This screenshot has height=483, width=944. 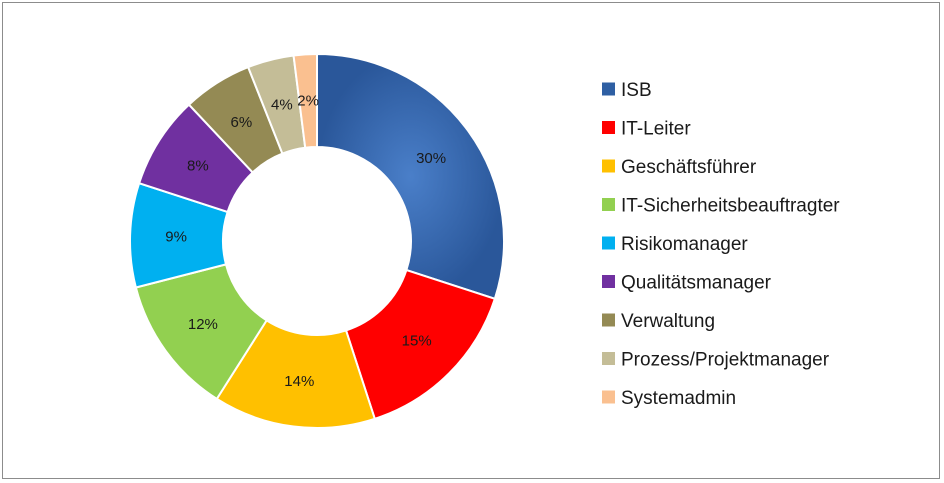 I want to click on legend-swatch-isb, so click(x=608, y=89).